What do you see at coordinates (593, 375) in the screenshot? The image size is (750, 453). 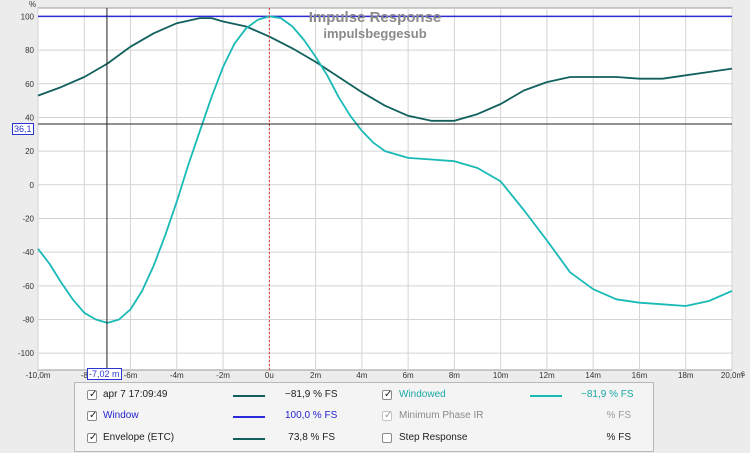 I see `x-tick-label: 14m` at bounding box center [593, 375].